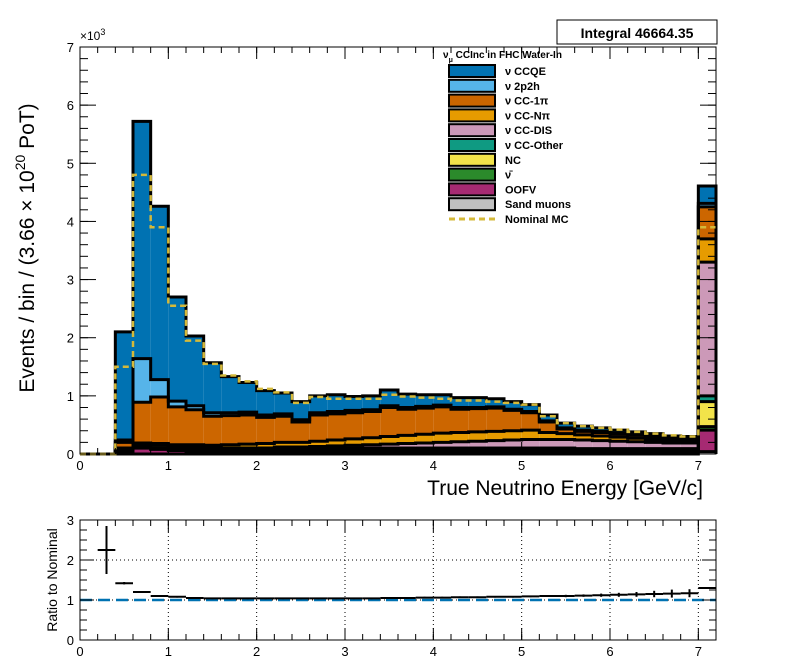 The width and height of the screenshot is (796, 672). I want to click on legend-label: OOFV, so click(521, 190).